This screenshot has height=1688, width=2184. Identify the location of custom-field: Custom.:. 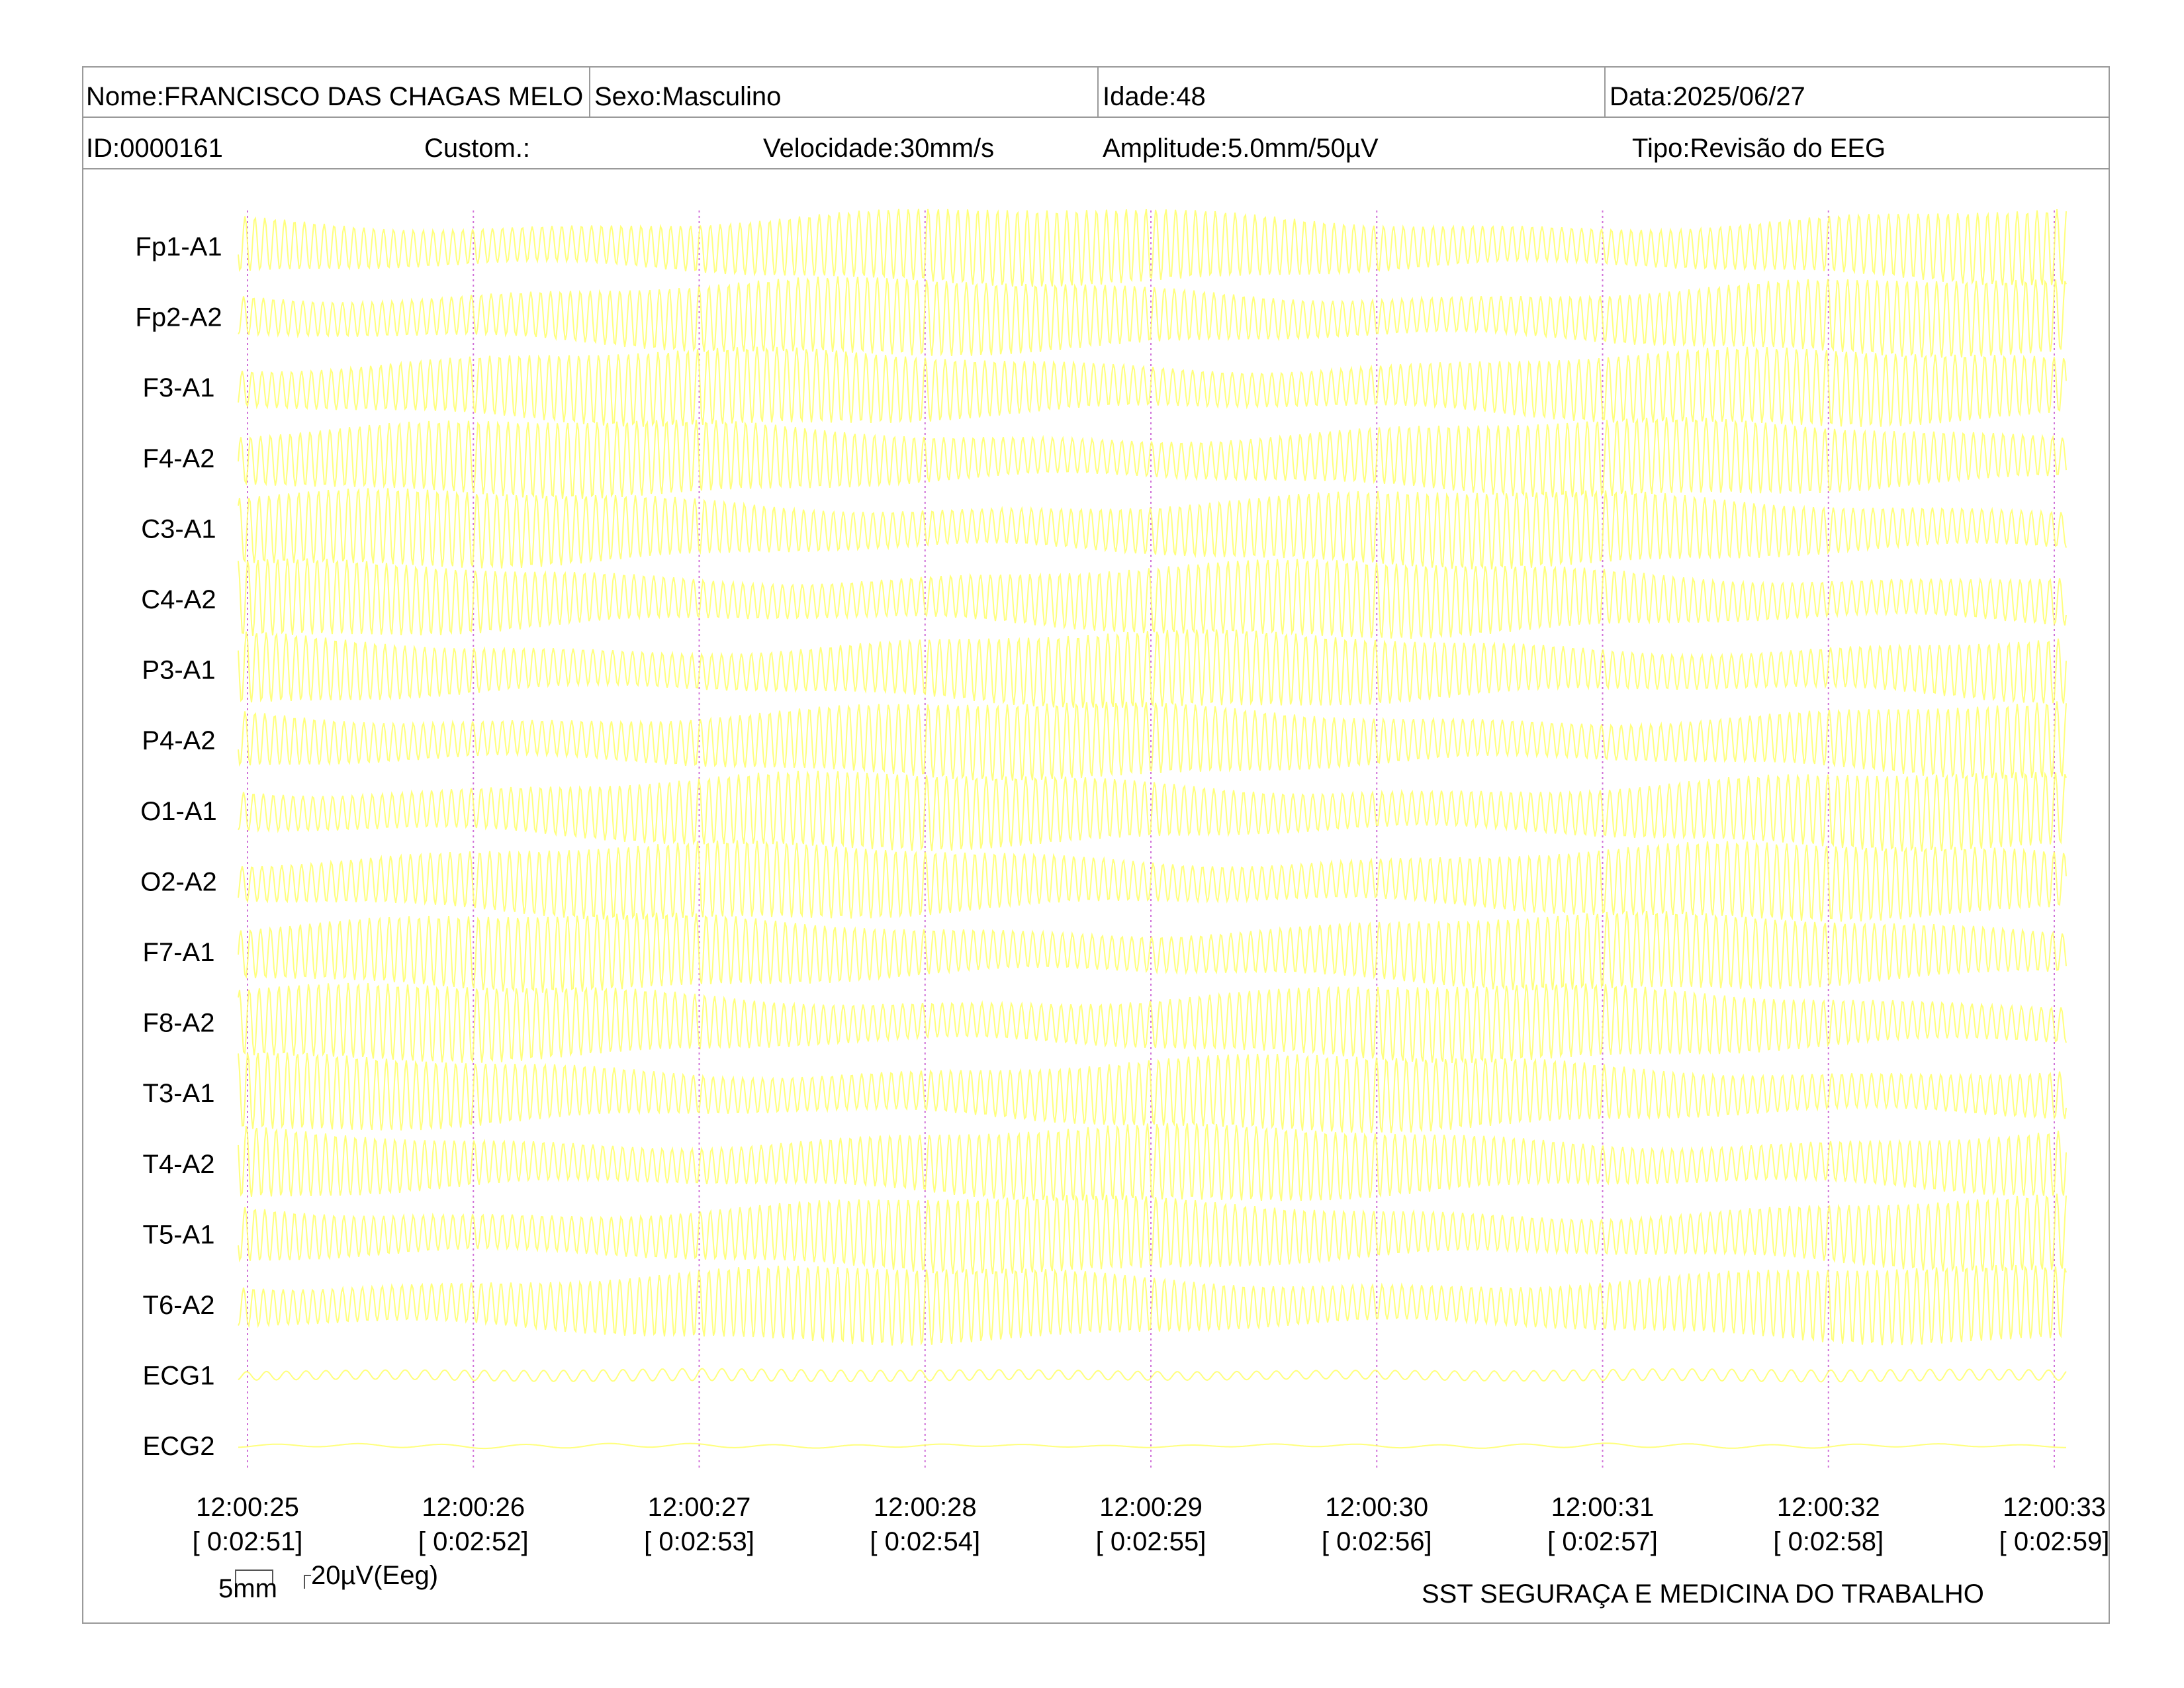
(477, 148).